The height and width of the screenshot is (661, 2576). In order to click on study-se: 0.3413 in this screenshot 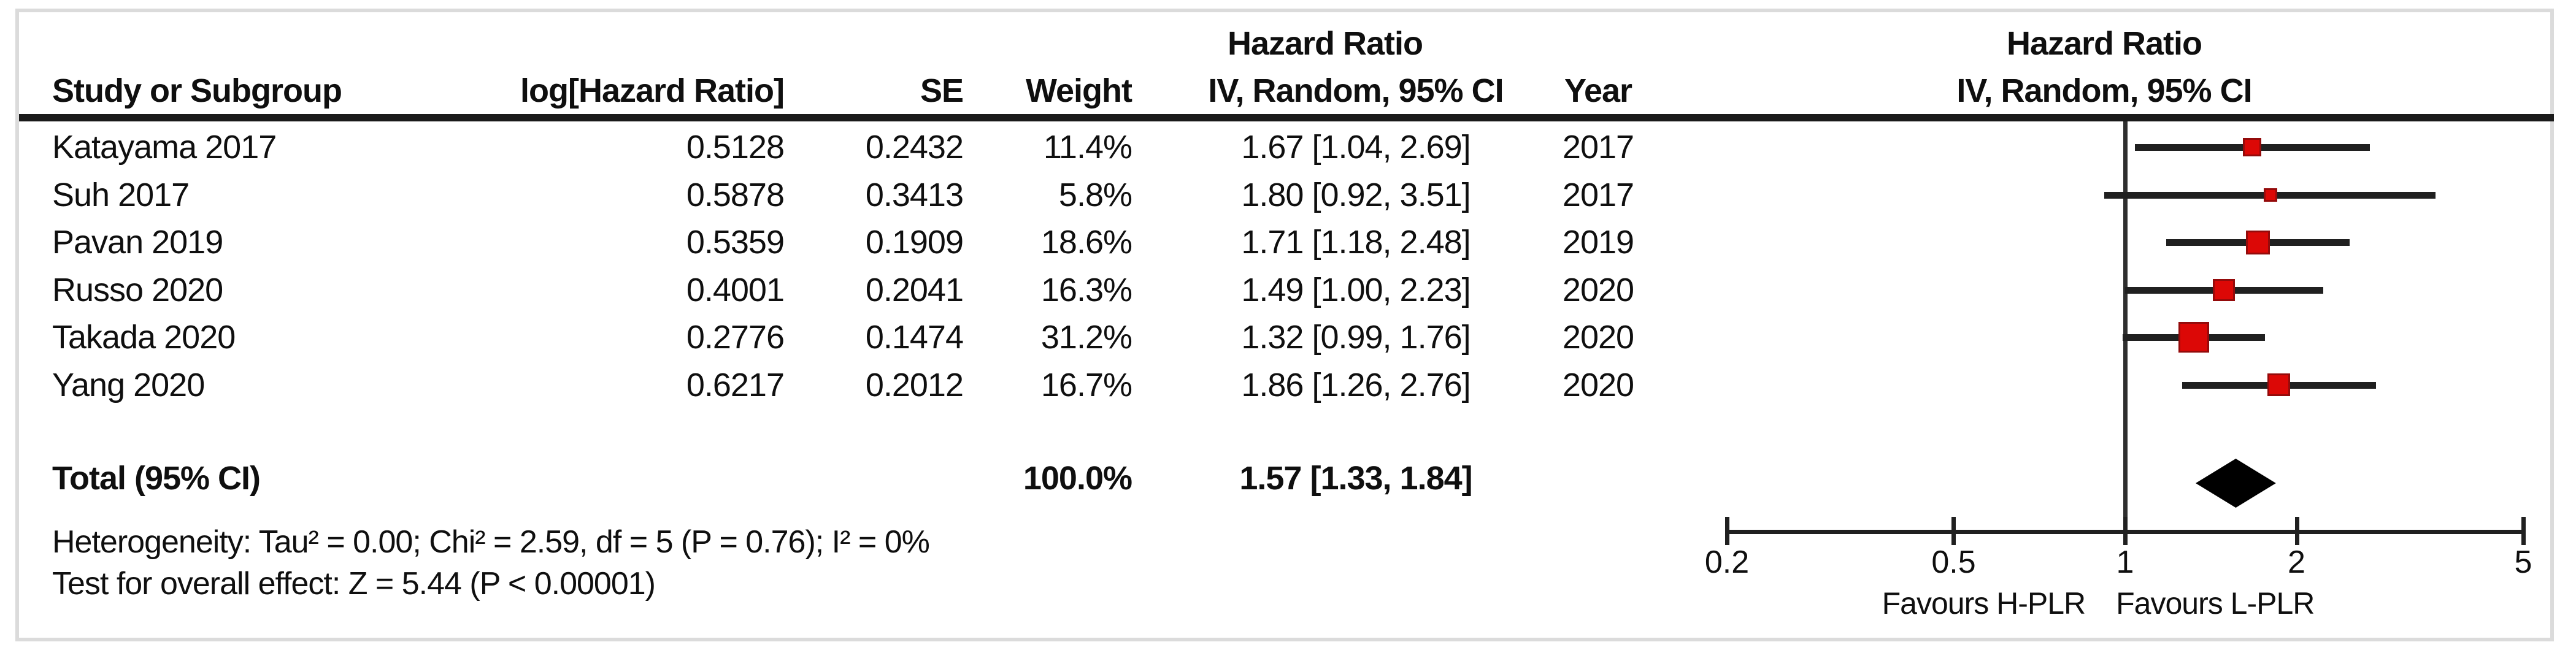, I will do `click(914, 194)`.